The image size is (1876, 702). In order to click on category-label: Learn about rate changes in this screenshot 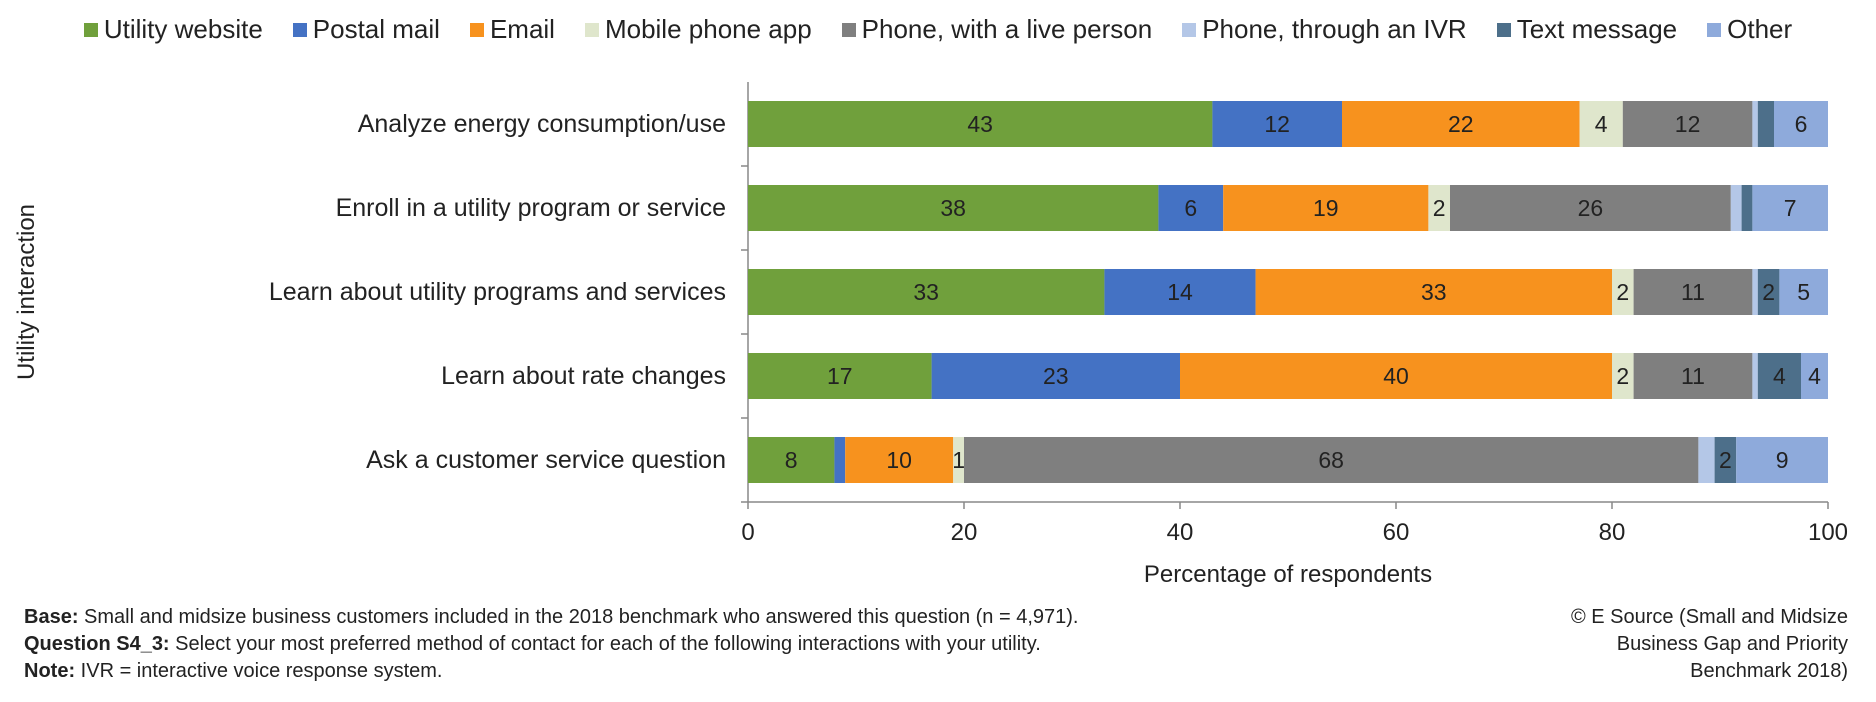, I will do `click(583, 376)`.